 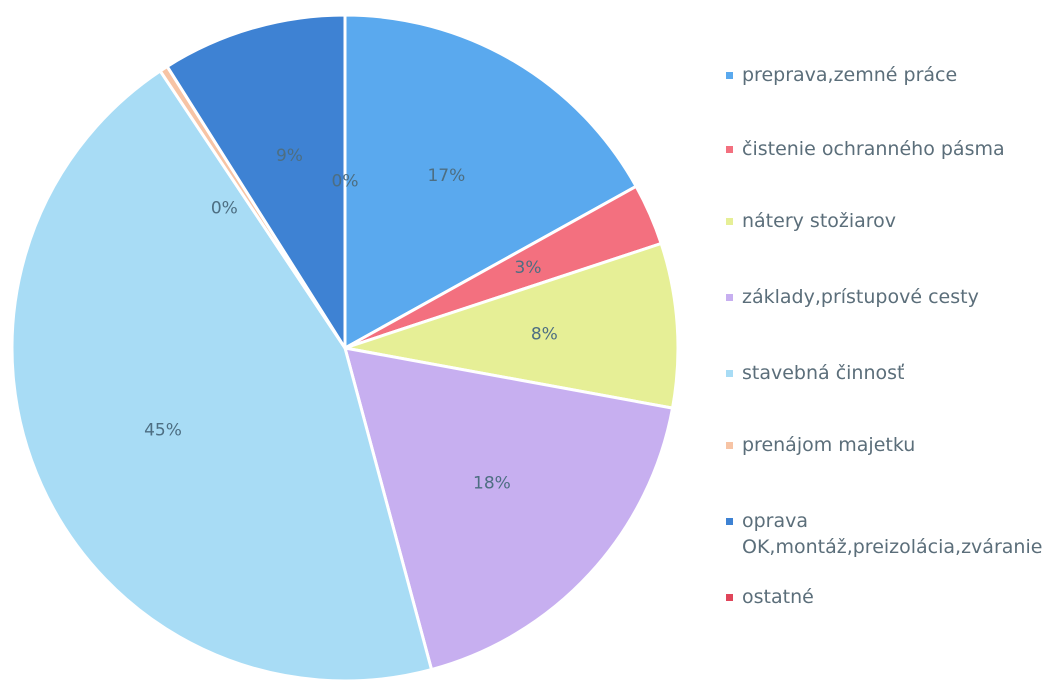 What do you see at coordinates (873, 149) in the screenshot?
I see `legend-label: čistenie ochranného pásma` at bounding box center [873, 149].